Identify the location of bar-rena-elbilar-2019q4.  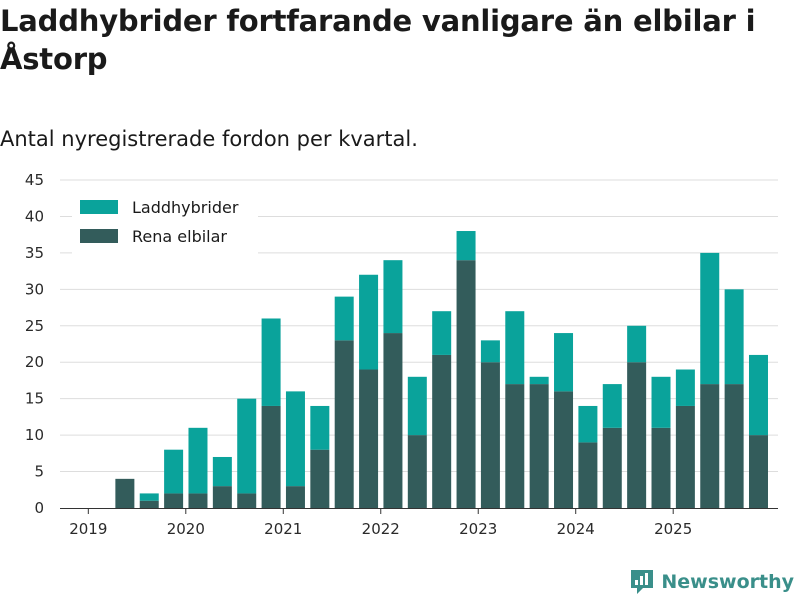
(174, 500).